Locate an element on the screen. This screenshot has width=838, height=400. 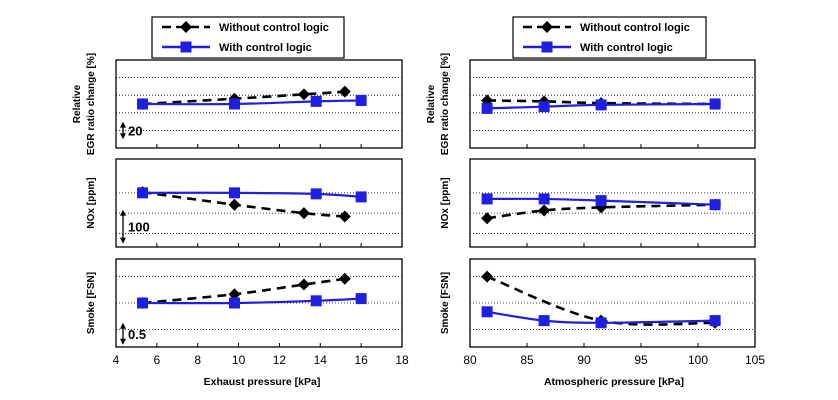
x-tick-label: 6 is located at coordinates (157, 360).